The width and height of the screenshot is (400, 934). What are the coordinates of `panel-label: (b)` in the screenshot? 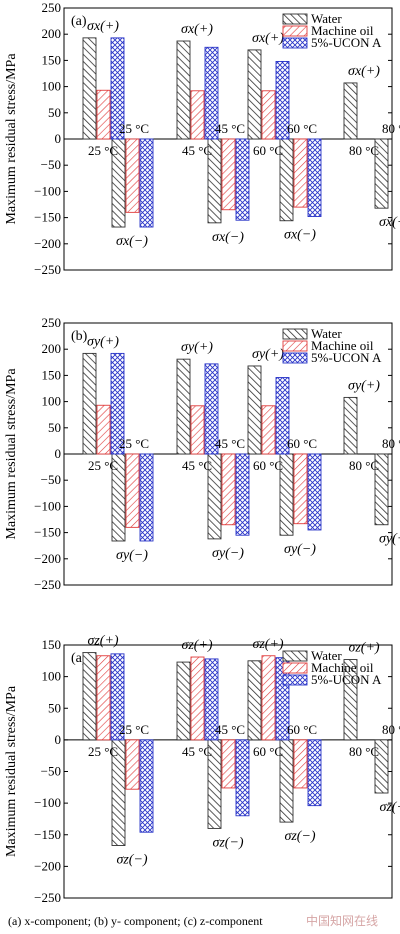 It's located at (79, 336).